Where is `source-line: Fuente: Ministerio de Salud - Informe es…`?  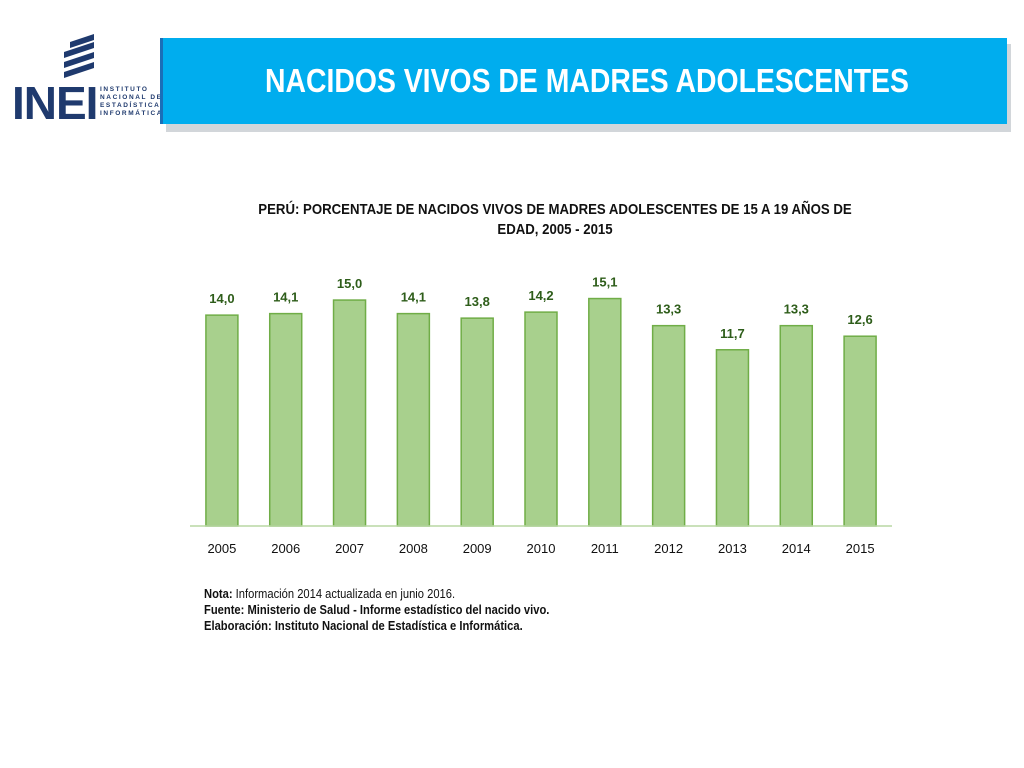 source-line: Fuente: Ministerio de Salud - Informe es… is located at coordinates (445, 610).